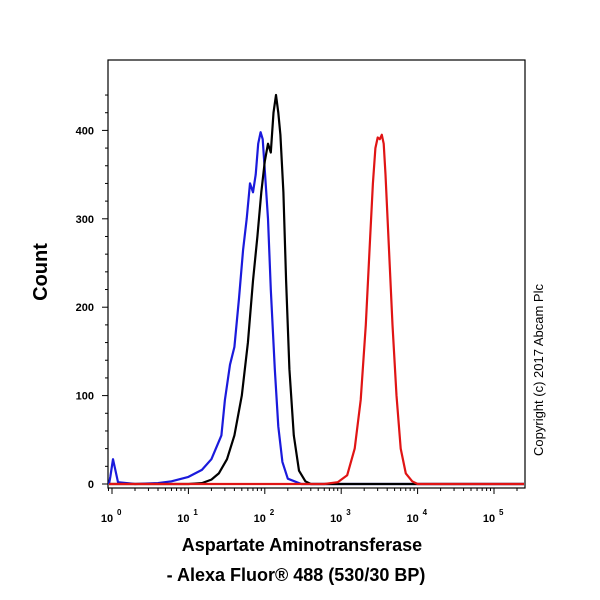 The height and width of the screenshot is (600, 600). I want to click on y-tick-label: 0, so click(91, 485).